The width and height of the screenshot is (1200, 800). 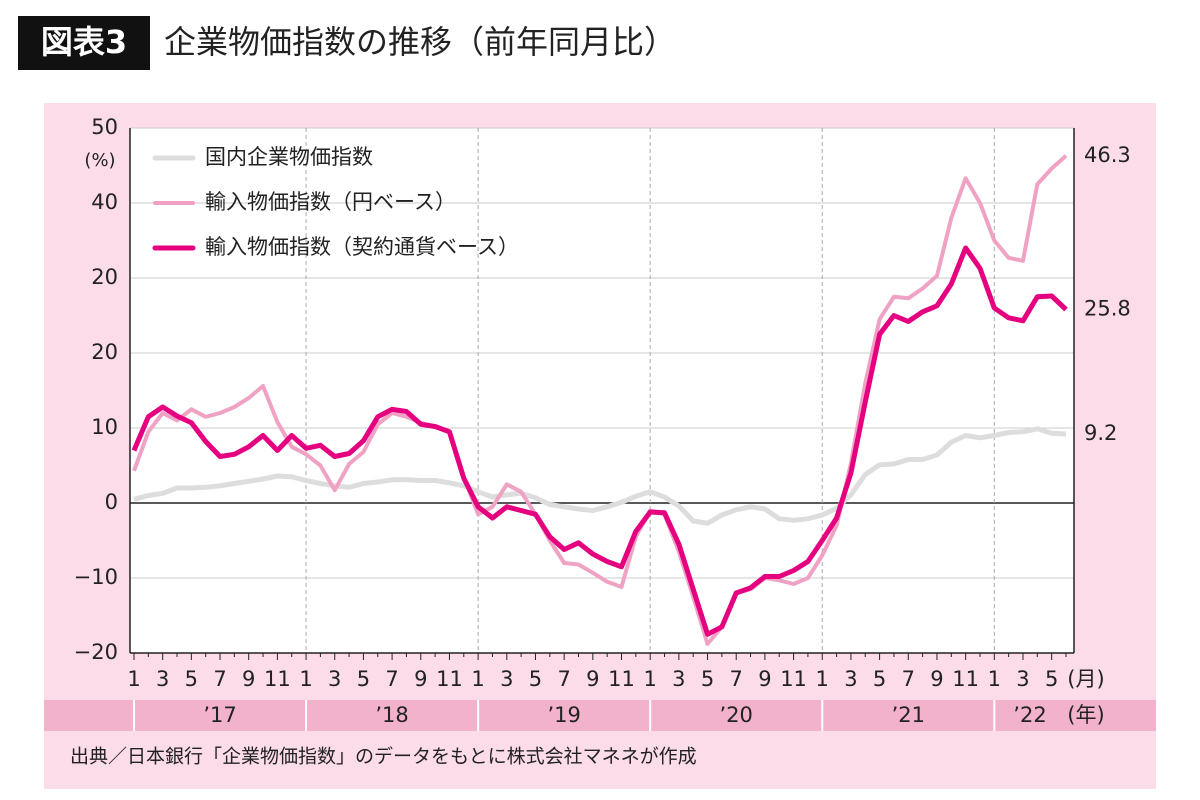 I want to click on x-unit: (月), so click(x=1085, y=679).